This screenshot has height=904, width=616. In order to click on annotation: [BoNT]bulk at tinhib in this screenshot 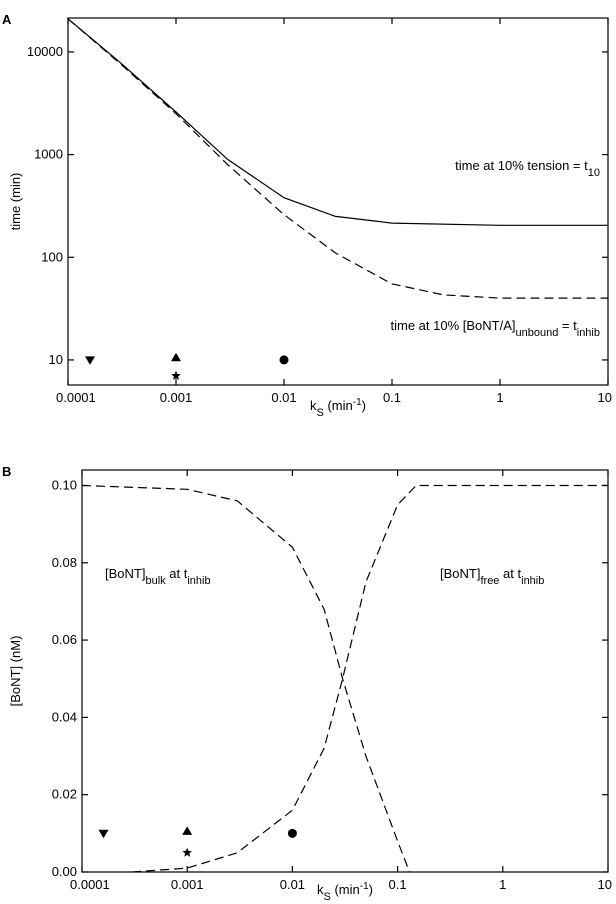, I will do `click(158, 576)`.